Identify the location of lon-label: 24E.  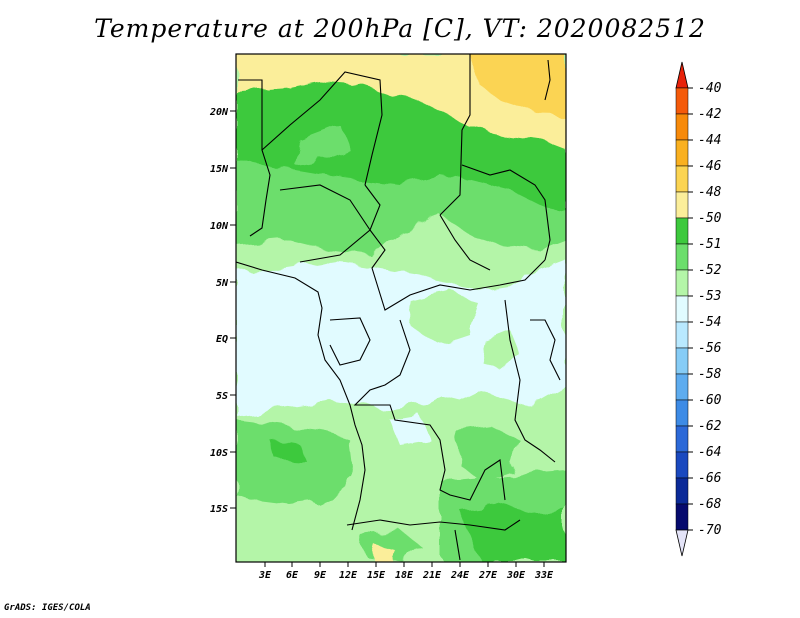
(460, 575).